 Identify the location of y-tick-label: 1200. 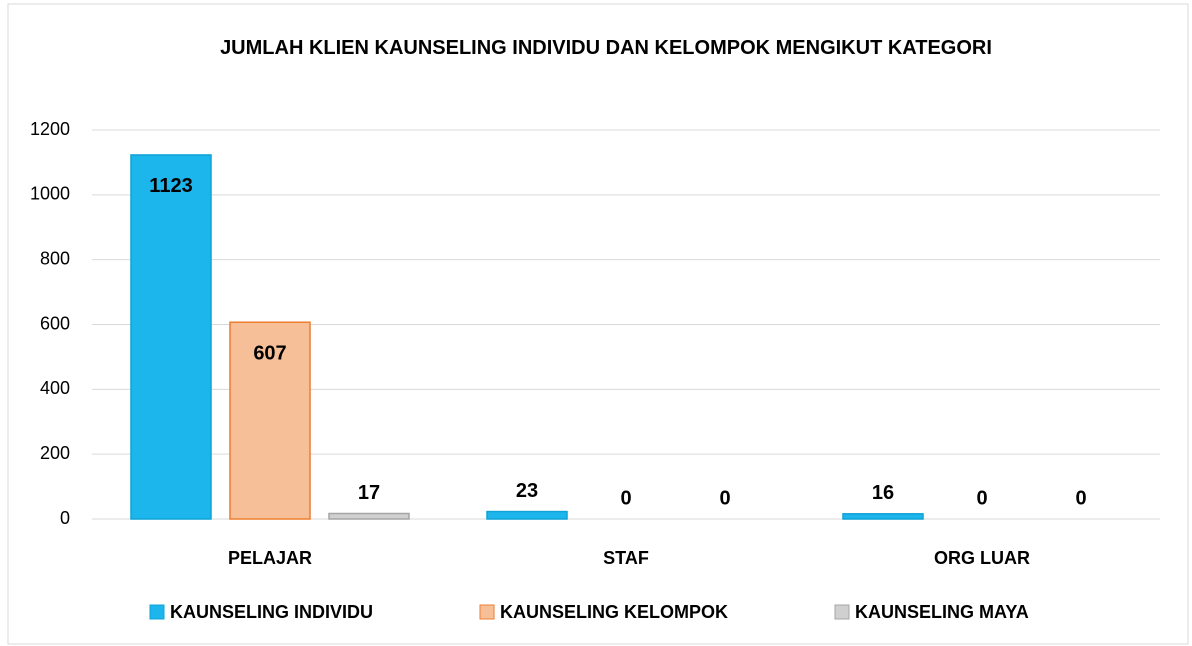
(50, 129).